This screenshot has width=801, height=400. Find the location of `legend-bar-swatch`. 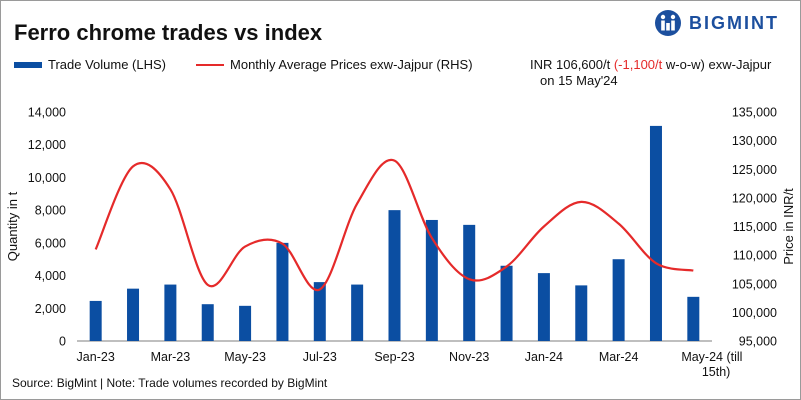

legend-bar-swatch is located at coordinates (28, 64).